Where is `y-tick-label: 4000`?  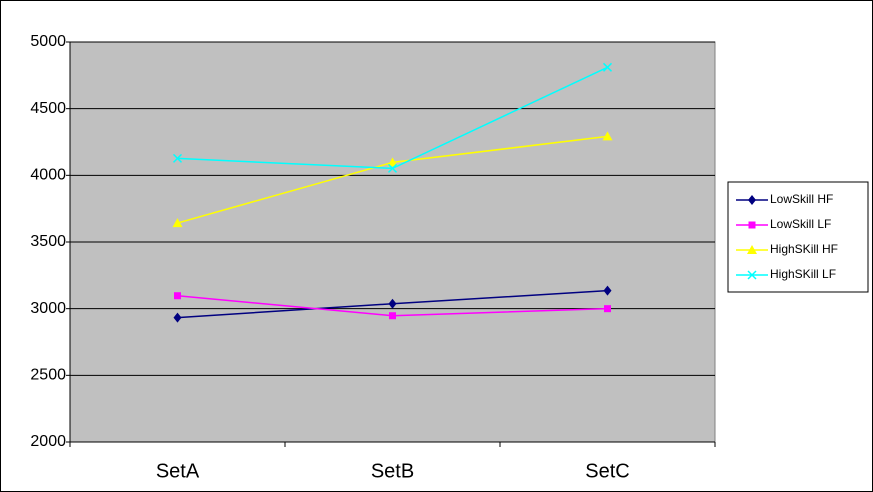 y-tick-label: 4000 is located at coordinates (48, 175).